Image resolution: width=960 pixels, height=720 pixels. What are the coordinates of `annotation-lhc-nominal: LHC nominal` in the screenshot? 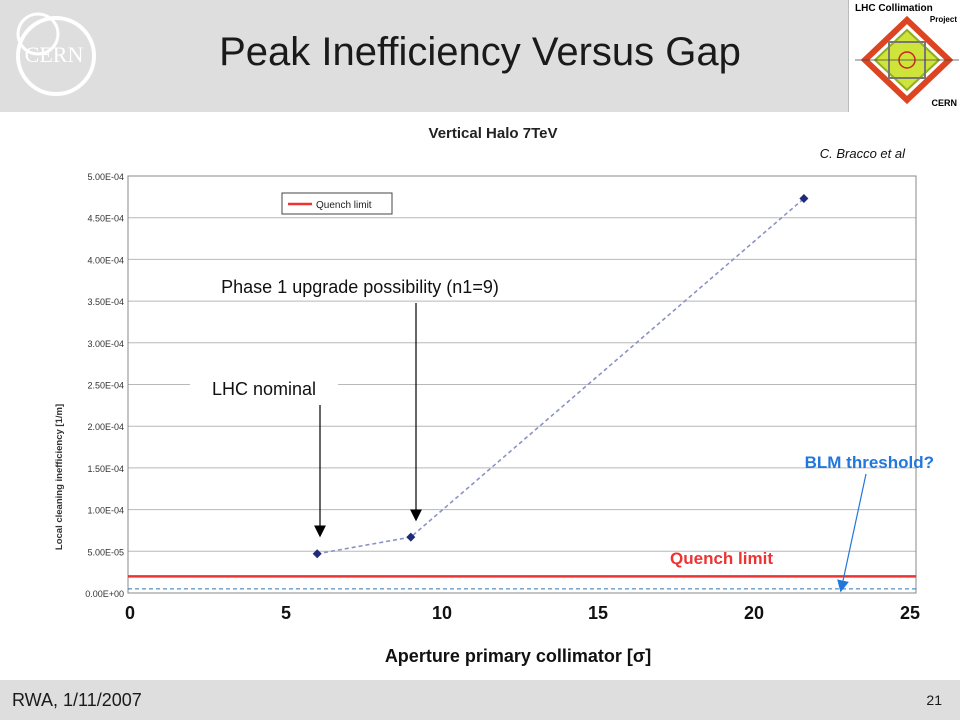 It's located at (264, 388).